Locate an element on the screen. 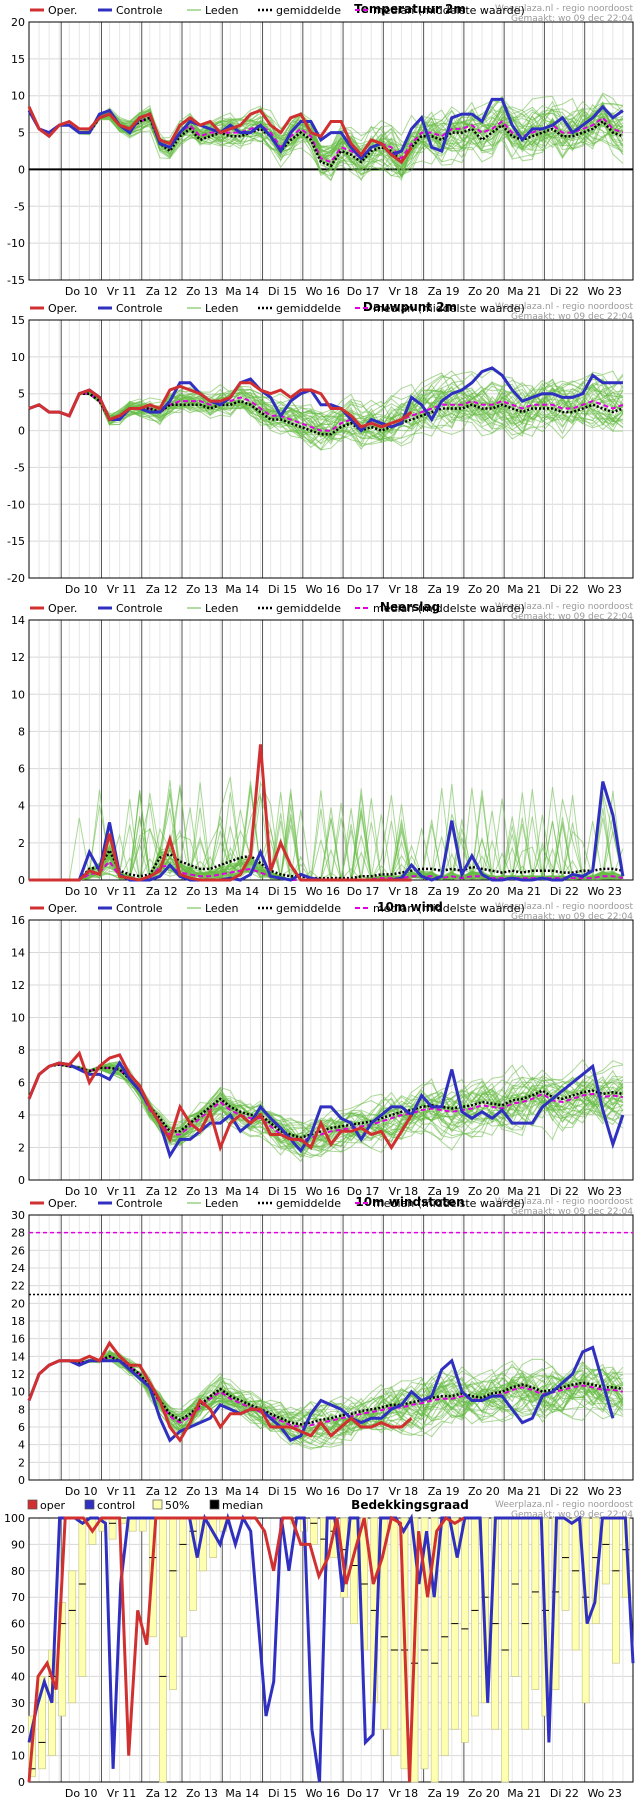 This screenshot has width=635, height=1800. made-label: Gemaakt: wo 09 dec 22:04 is located at coordinates (572, 1212).